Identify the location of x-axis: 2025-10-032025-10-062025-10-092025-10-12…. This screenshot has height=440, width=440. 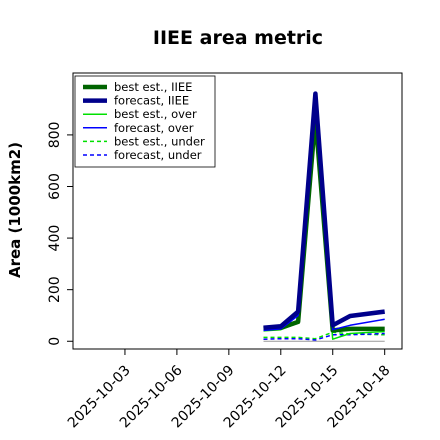
(229, 390).